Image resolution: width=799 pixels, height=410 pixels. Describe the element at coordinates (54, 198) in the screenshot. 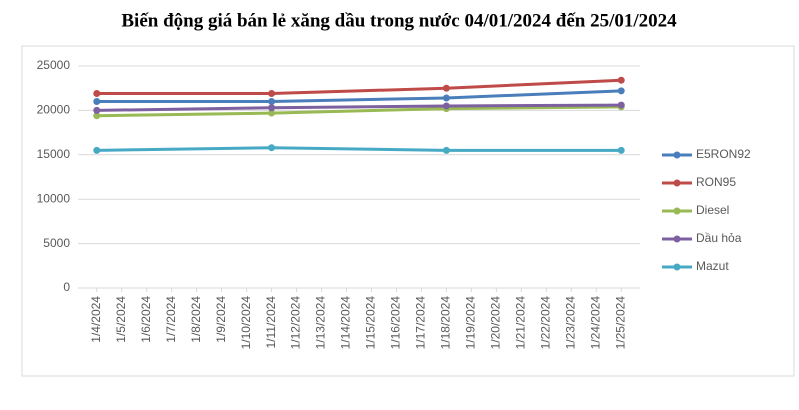

I see `y-tick-label: 10000` at that location.